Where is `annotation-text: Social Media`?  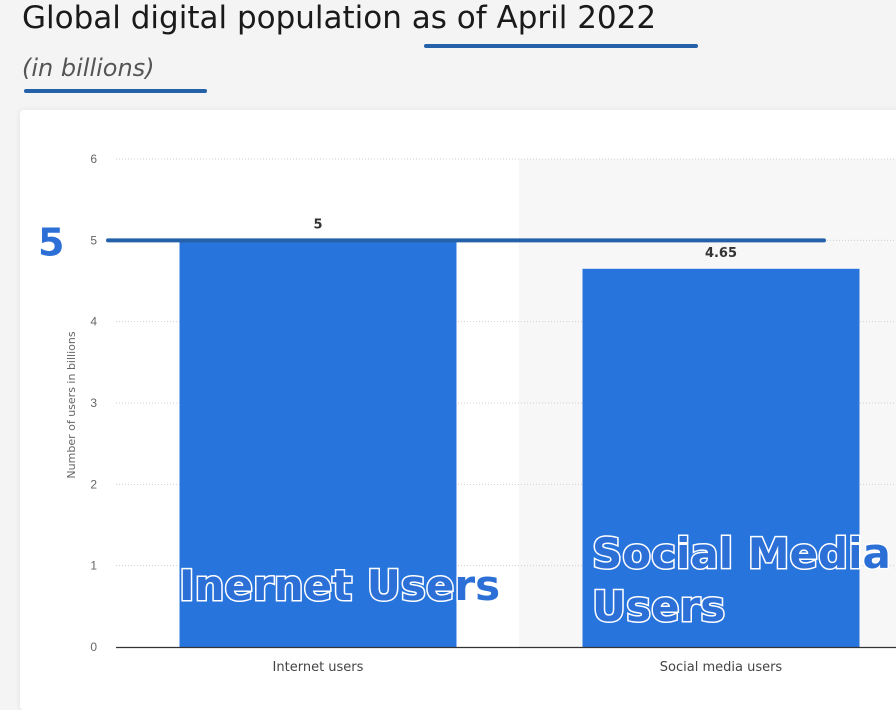
annotation-text: Social Media is located at coordinates (741, 553).